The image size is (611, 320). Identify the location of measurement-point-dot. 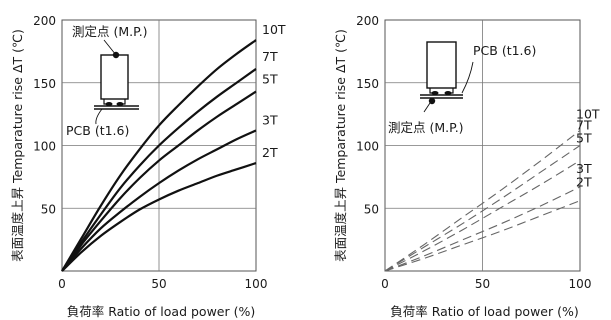
(432, 101).